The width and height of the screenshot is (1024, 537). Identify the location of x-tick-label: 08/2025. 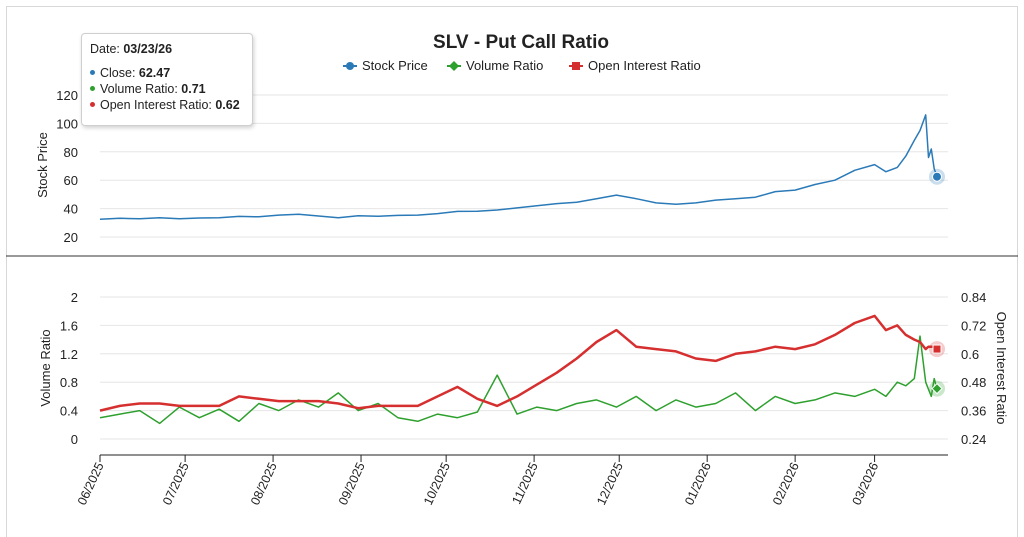
(264, 483).